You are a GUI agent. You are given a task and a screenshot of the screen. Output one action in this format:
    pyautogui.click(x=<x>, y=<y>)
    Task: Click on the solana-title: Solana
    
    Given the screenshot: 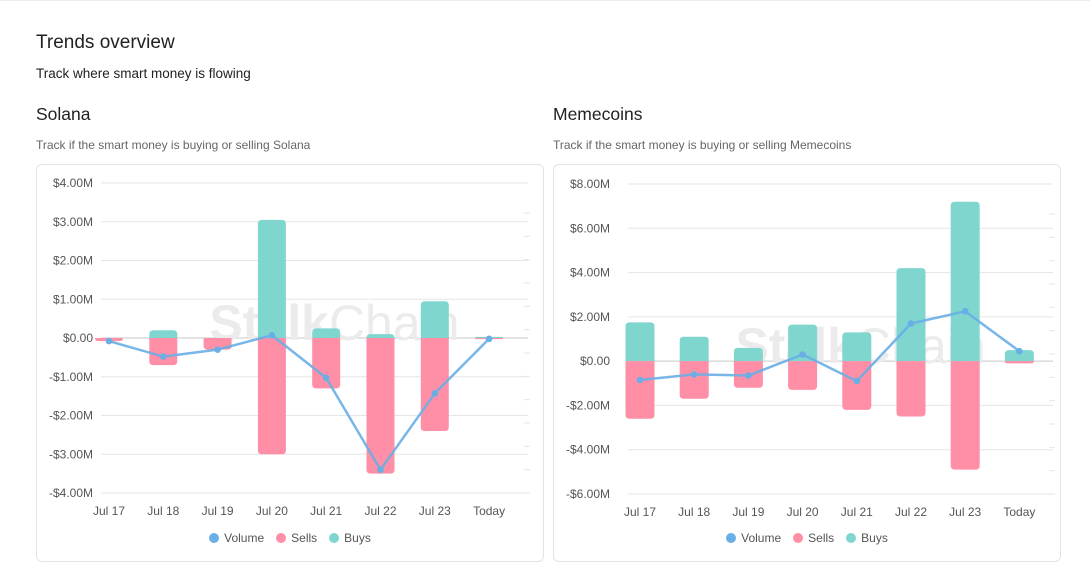 What is the action you would take?
    pyautogui.click(x=63, y=114)
    